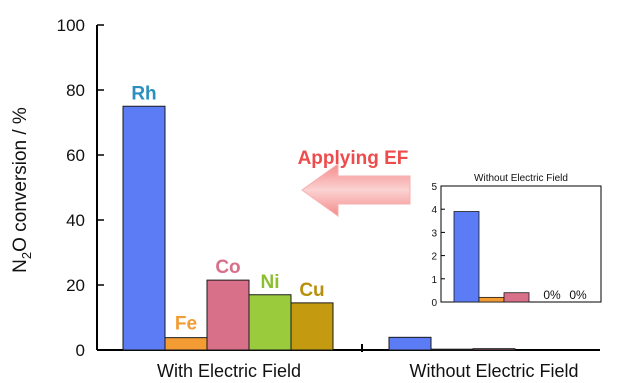 This screenshot has height=383, width=619. Describe the element at coordinates (434, 210) in the screenshot. I see `inset-y-tick-label: 4` at that location.